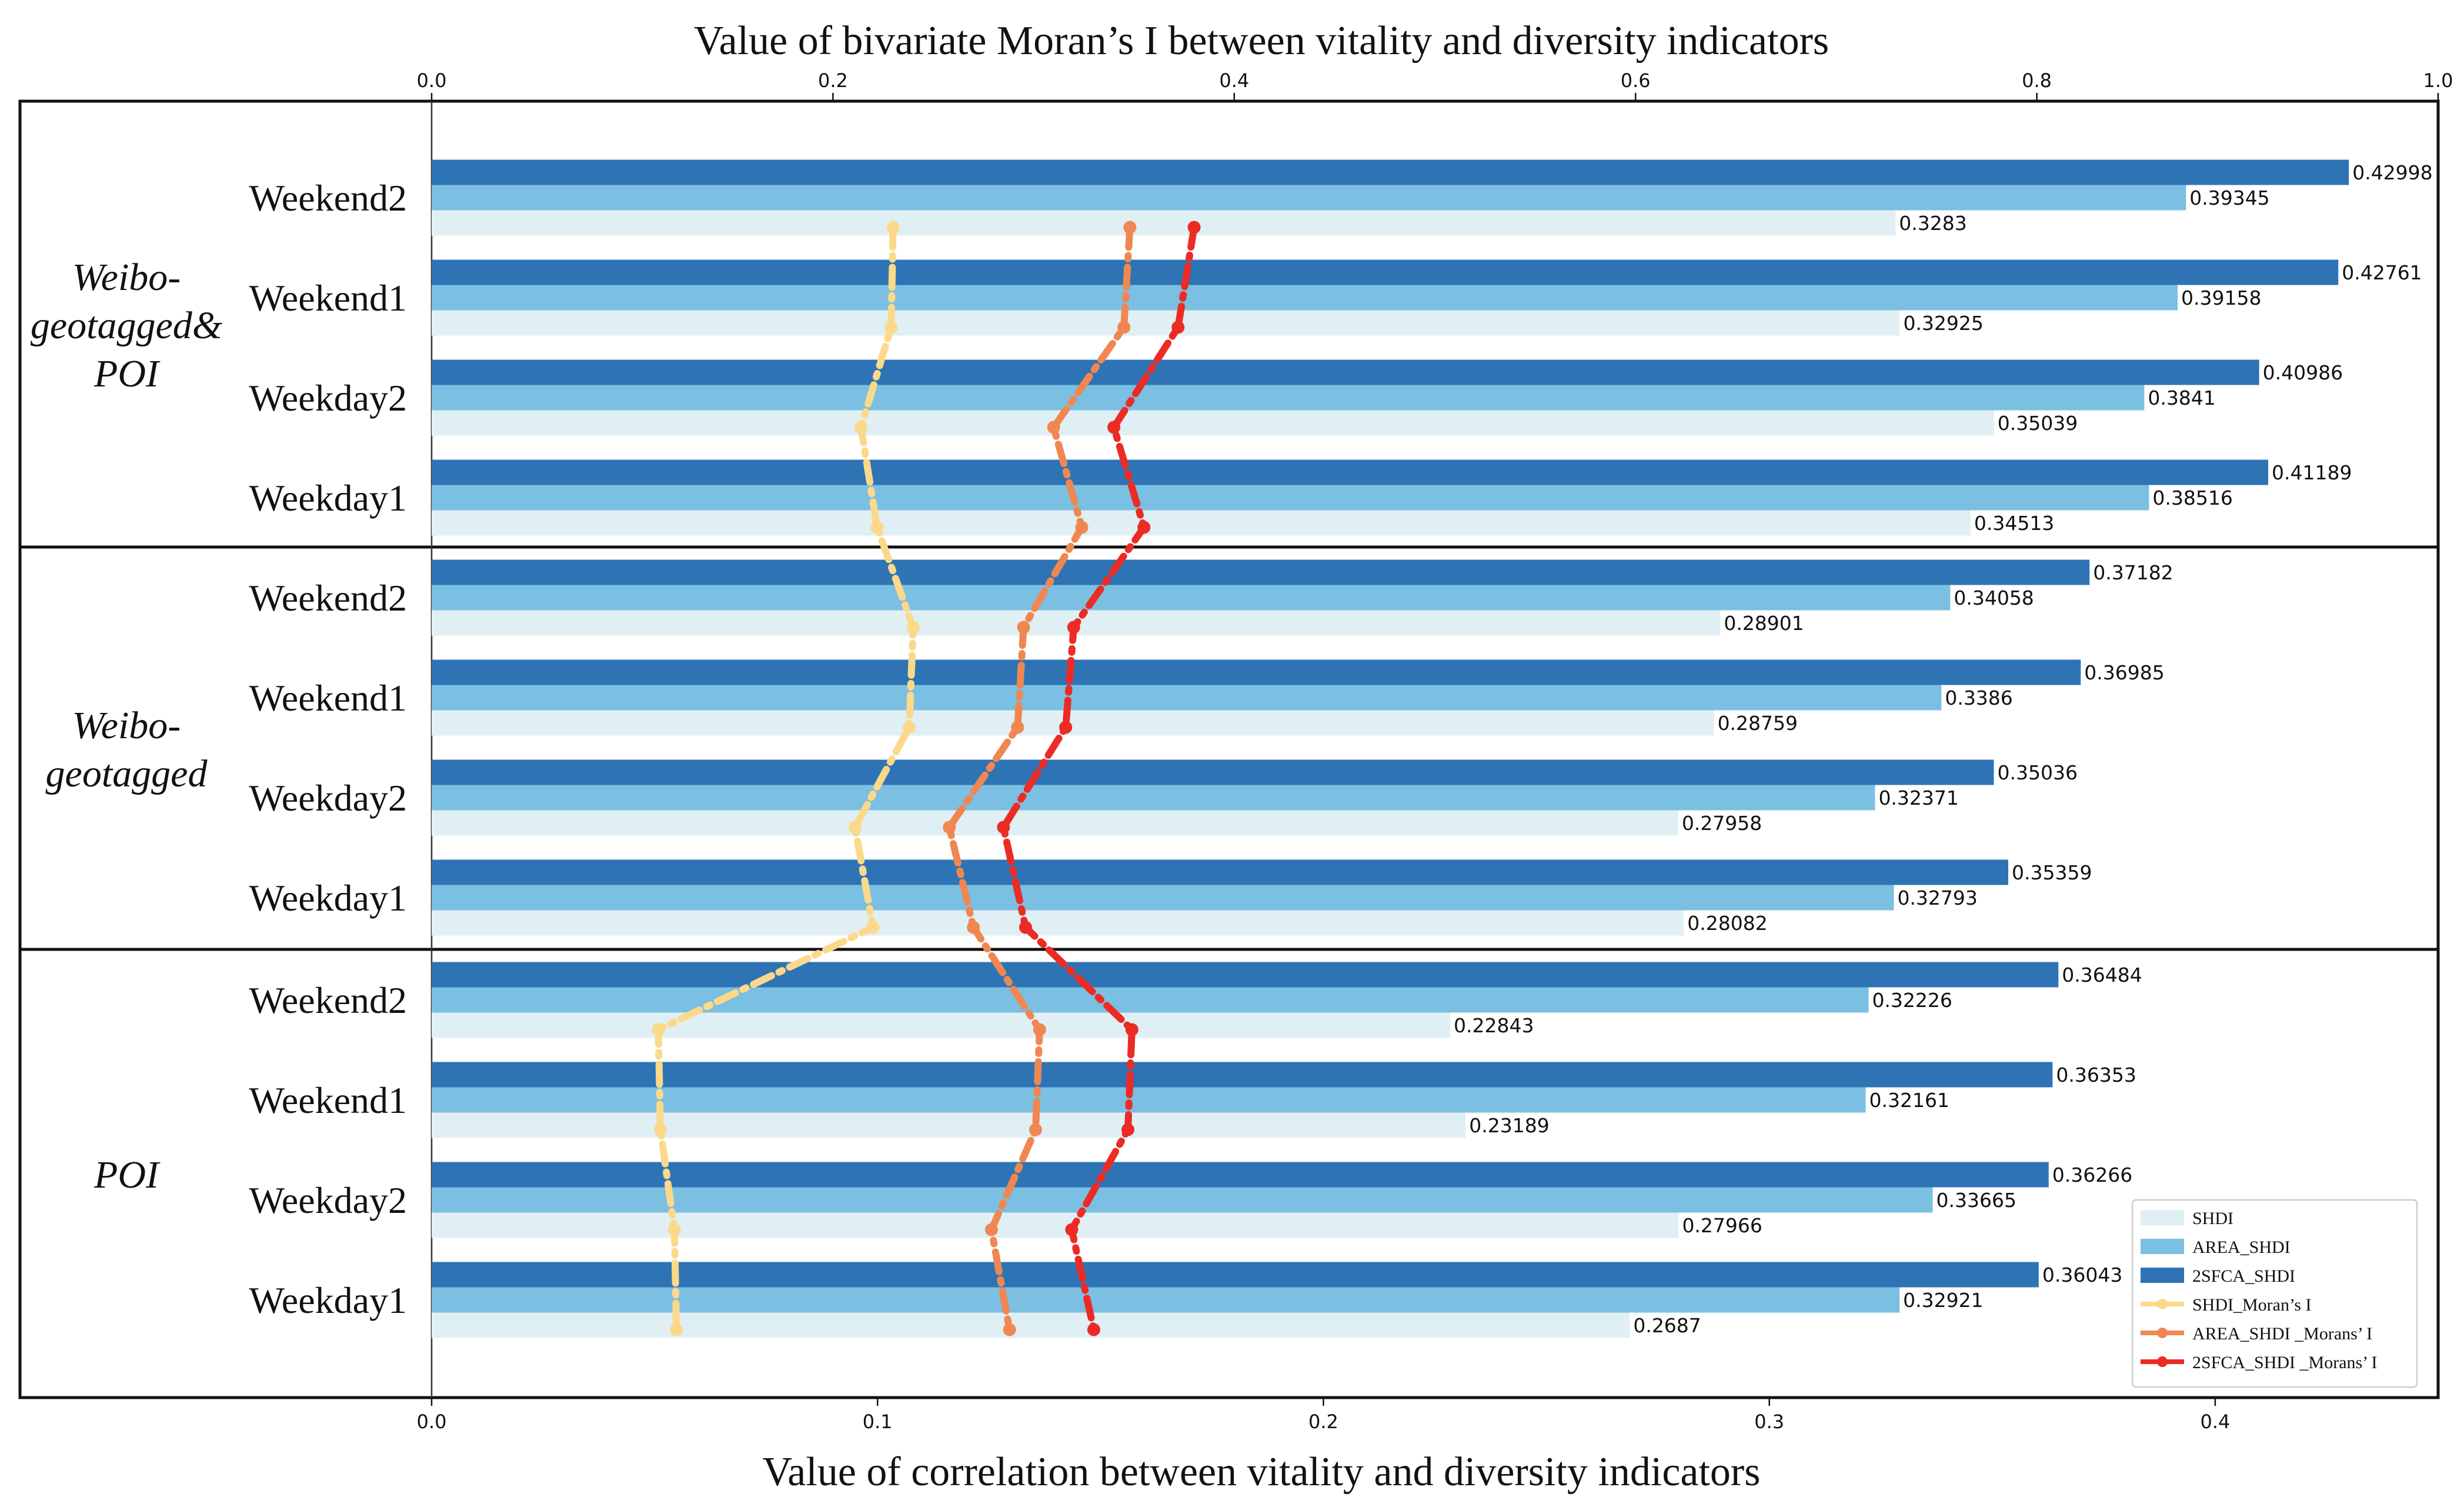 The height and width of the screenshot is (1507, 2464). What do you see at coordinates (1667, 1325) in the screenshot?
I see `bar-value-label: 0.2687` at bounding box center [1667, 1325].